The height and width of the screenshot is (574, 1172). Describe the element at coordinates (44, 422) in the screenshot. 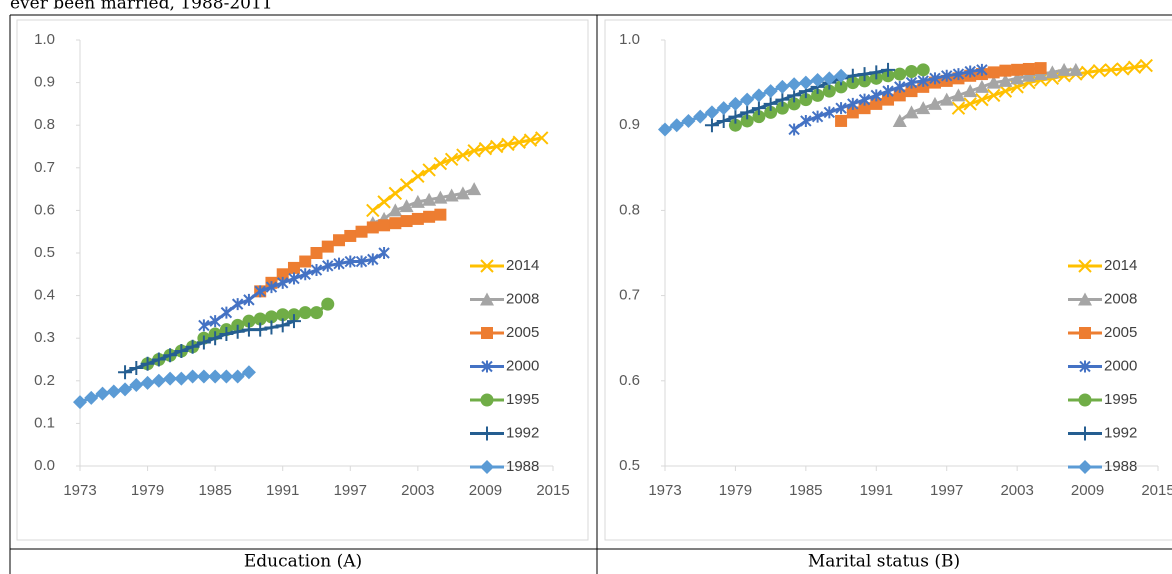

I see `y-tick-label: 0.1` at that location.